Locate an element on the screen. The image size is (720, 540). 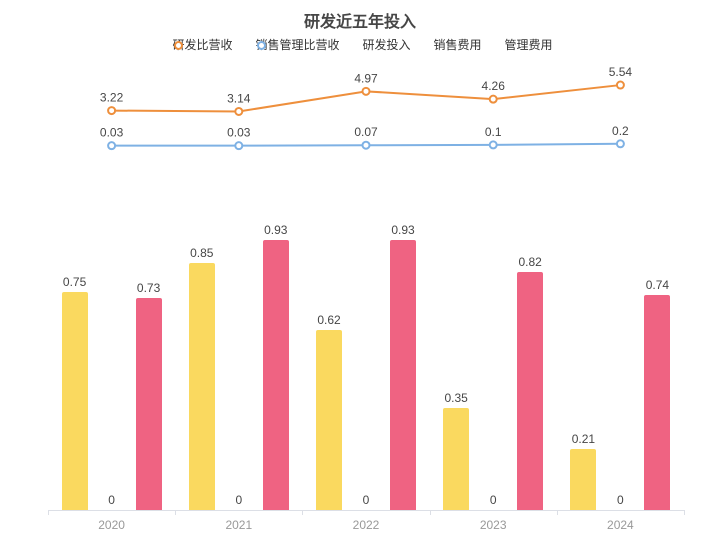
line-point-sales-mgmt-revenue-ratio-2021 is located at coordinates (239, 146).